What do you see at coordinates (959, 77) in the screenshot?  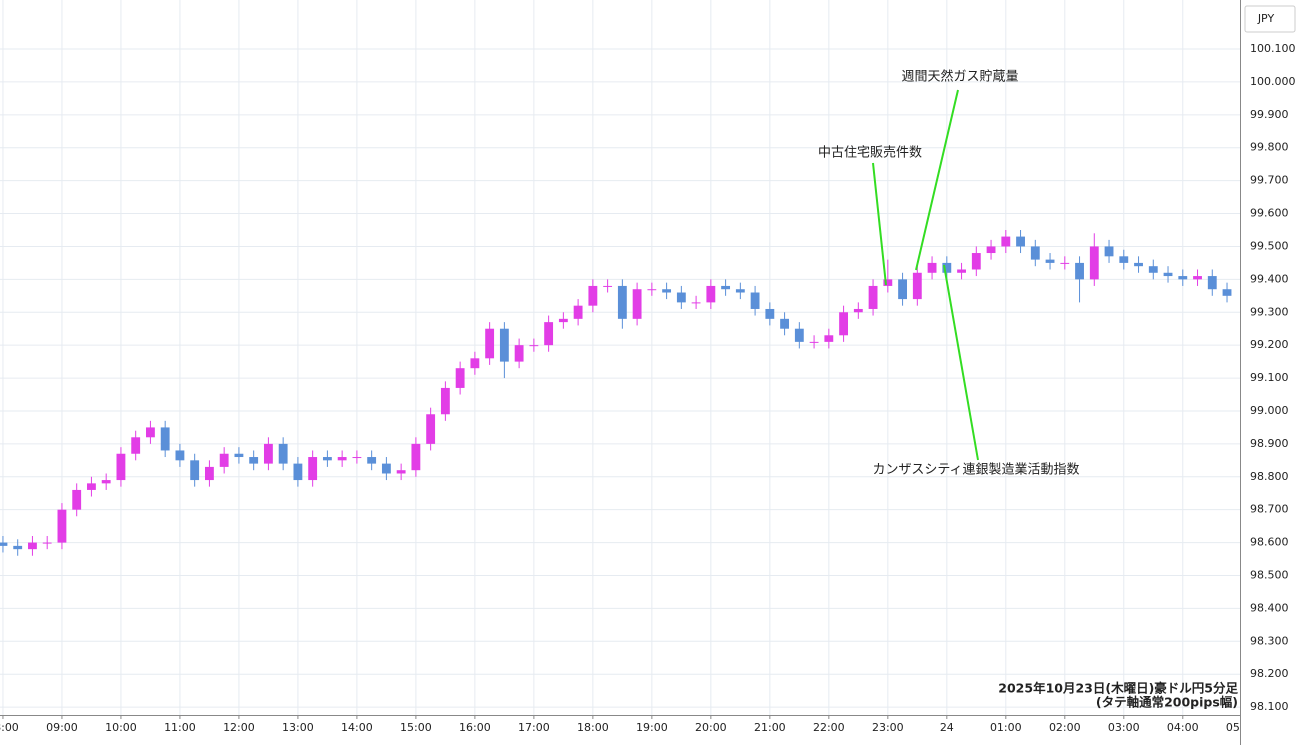 I see `annotation: 週間天然ガス貯蔵量` at bounding box center [959, 77].